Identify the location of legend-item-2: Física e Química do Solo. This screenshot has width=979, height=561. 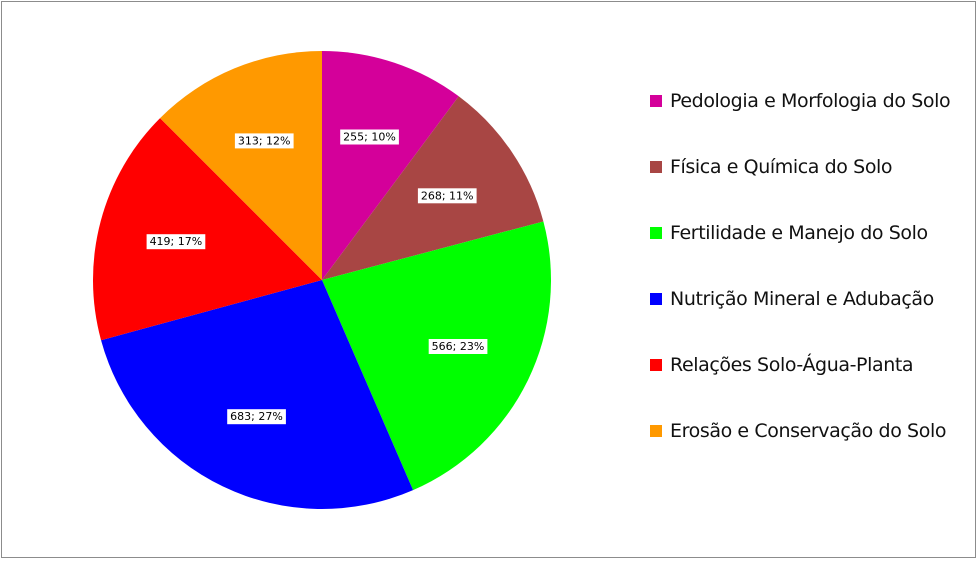
(810, 167).